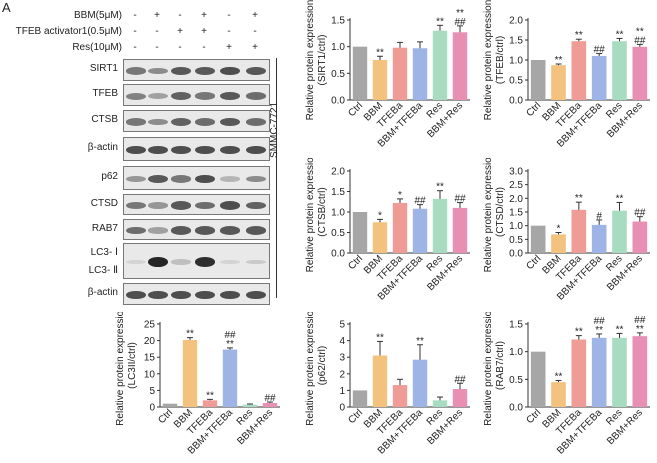  What do you see at coordinates (500, 212) in the screenshot?
I see `y-axis-label: (CTSD/ctrl)` at bounding box center [500, 212].